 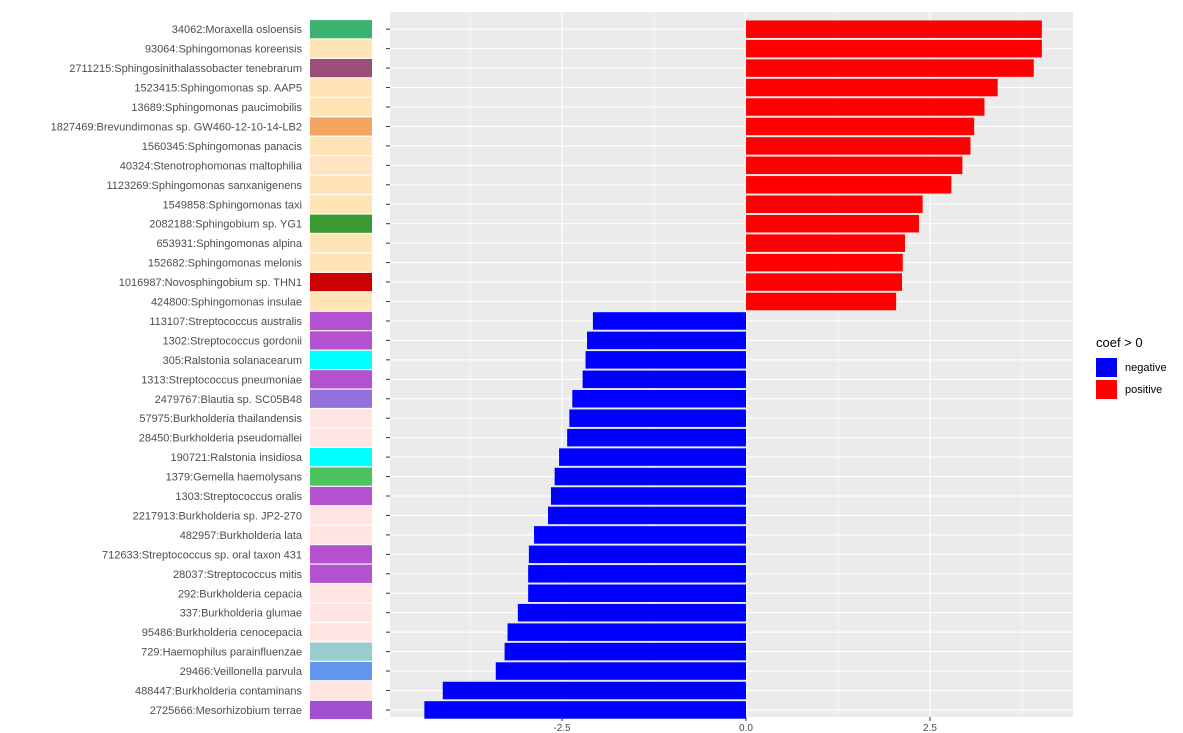 I want to click on y-tick-label: 337:Burkholderia glumae, so click(x=241, y=614).